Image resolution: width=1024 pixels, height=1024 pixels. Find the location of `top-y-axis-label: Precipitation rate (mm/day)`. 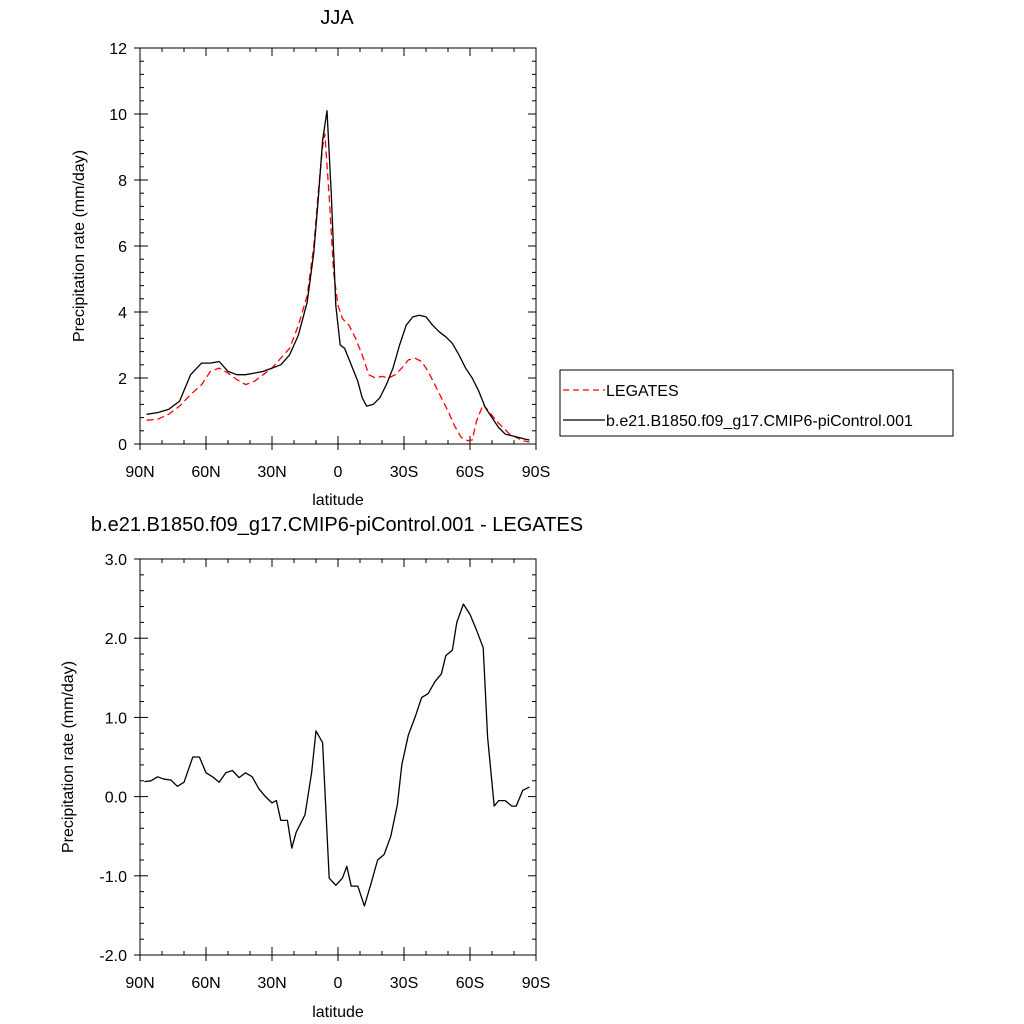

top-y-axis-label: Precipitation rate (mm/day) is located at coordinates (79, 246).